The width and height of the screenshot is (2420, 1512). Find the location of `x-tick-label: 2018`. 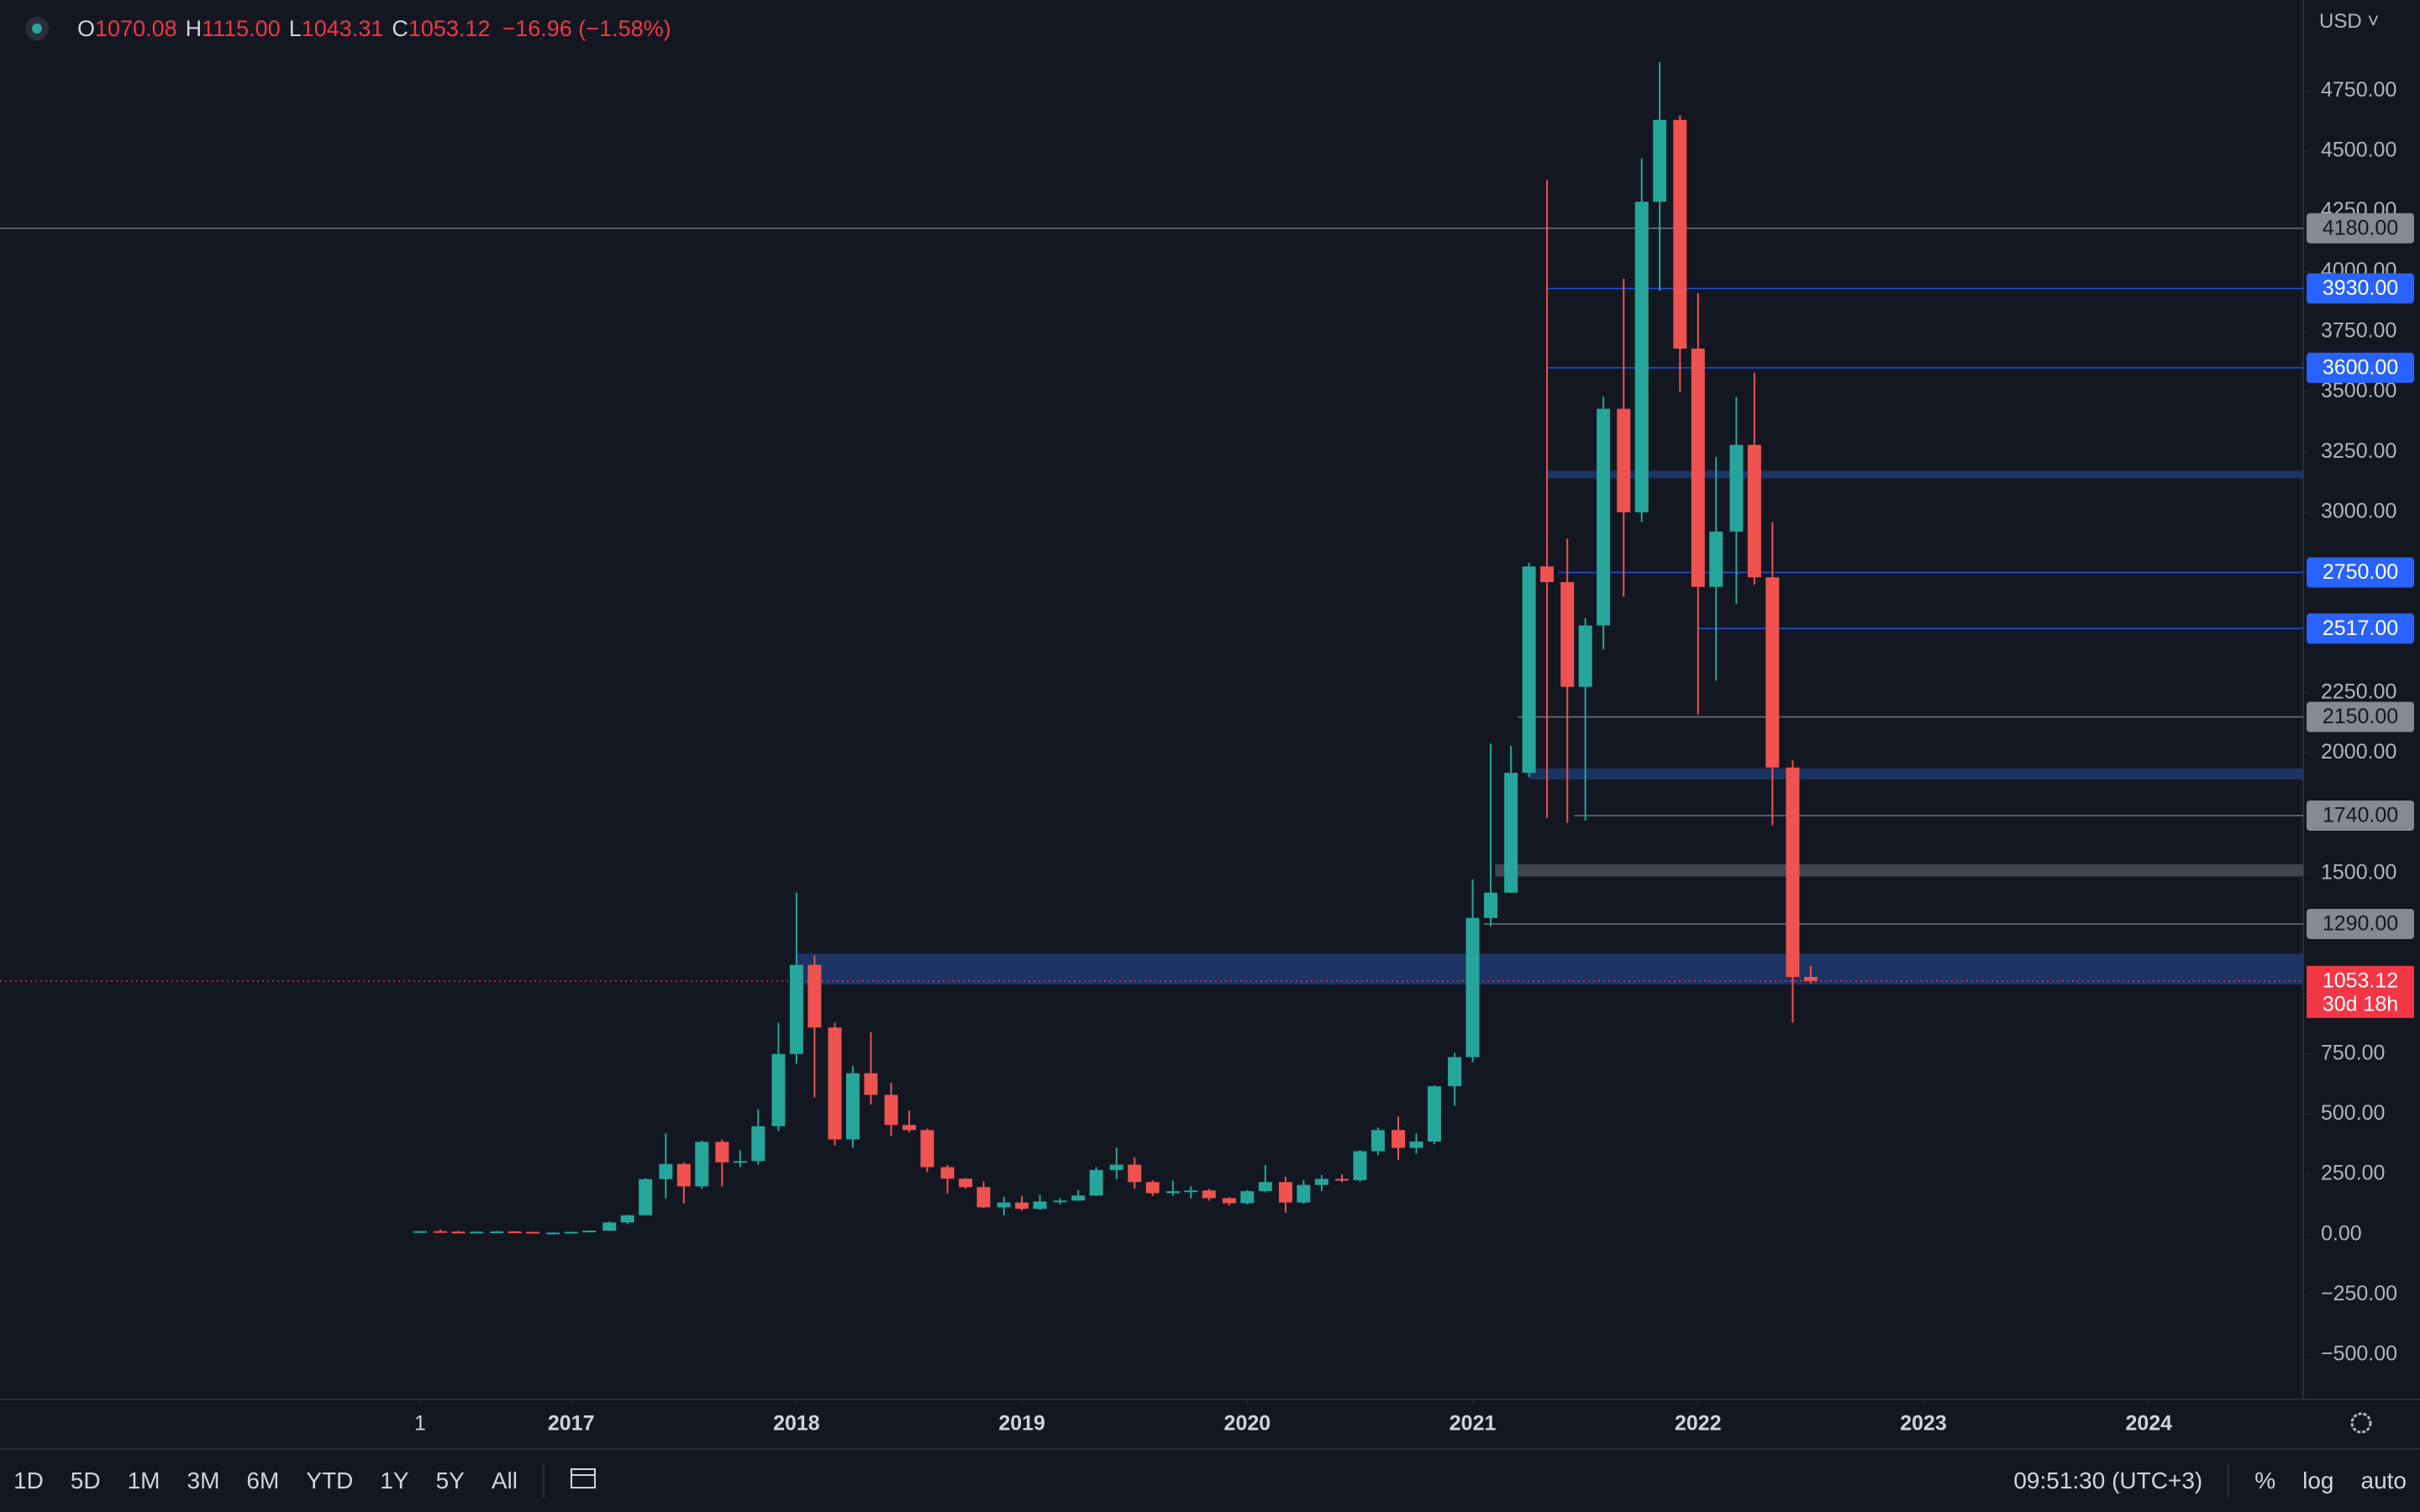

x-tick-label: 2018 is located at coordinates (796, 1424).